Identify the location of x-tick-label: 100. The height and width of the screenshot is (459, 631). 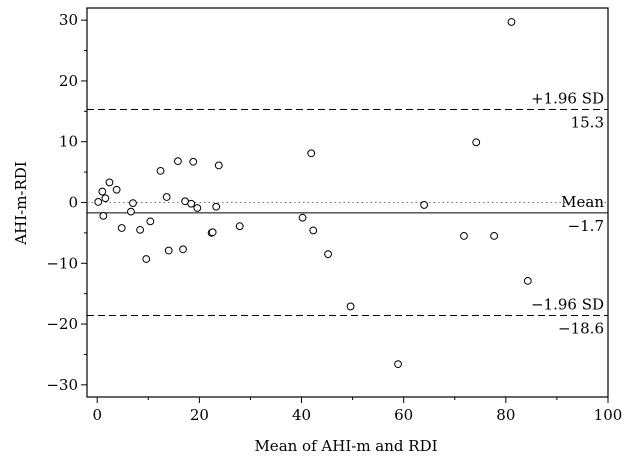
(608, 415).